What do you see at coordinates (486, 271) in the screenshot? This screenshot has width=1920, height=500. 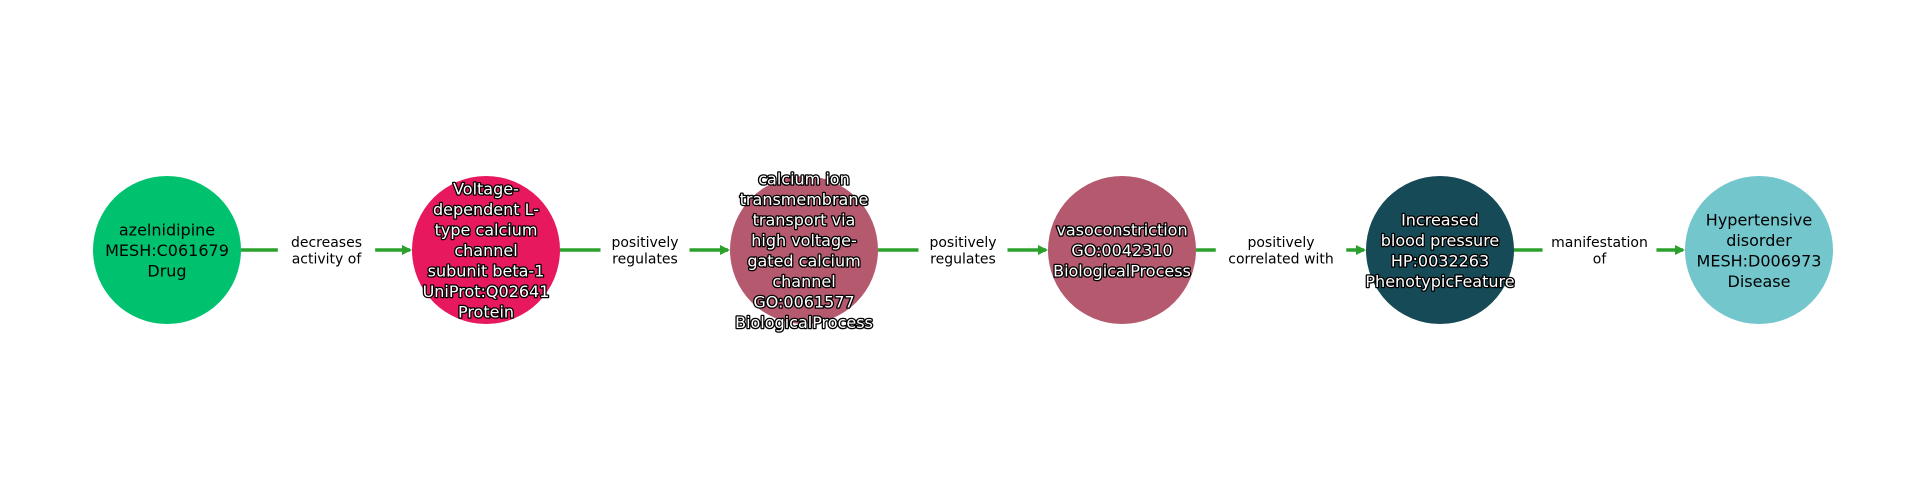 I see `node-label-line: subunit beta-1` at bounding box center [486, 271].